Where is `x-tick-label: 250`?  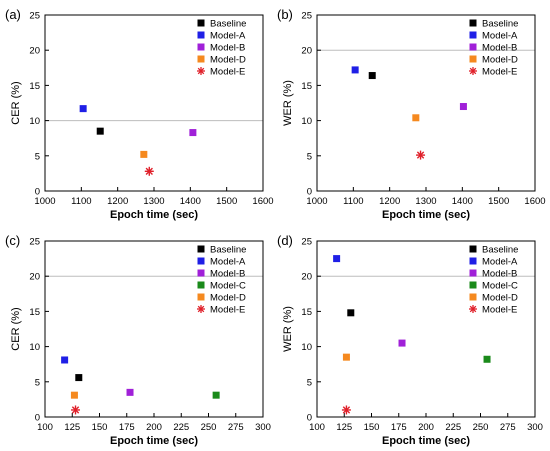
x-tick-label: 250 is located at coordinates (209, 427).